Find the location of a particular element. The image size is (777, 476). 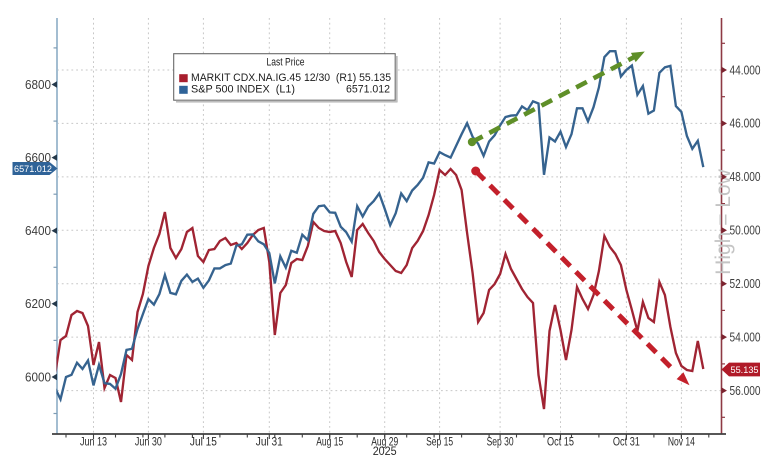

svg-text: S&P 500 INDEX (L1) is located at coordinates (243, 90).